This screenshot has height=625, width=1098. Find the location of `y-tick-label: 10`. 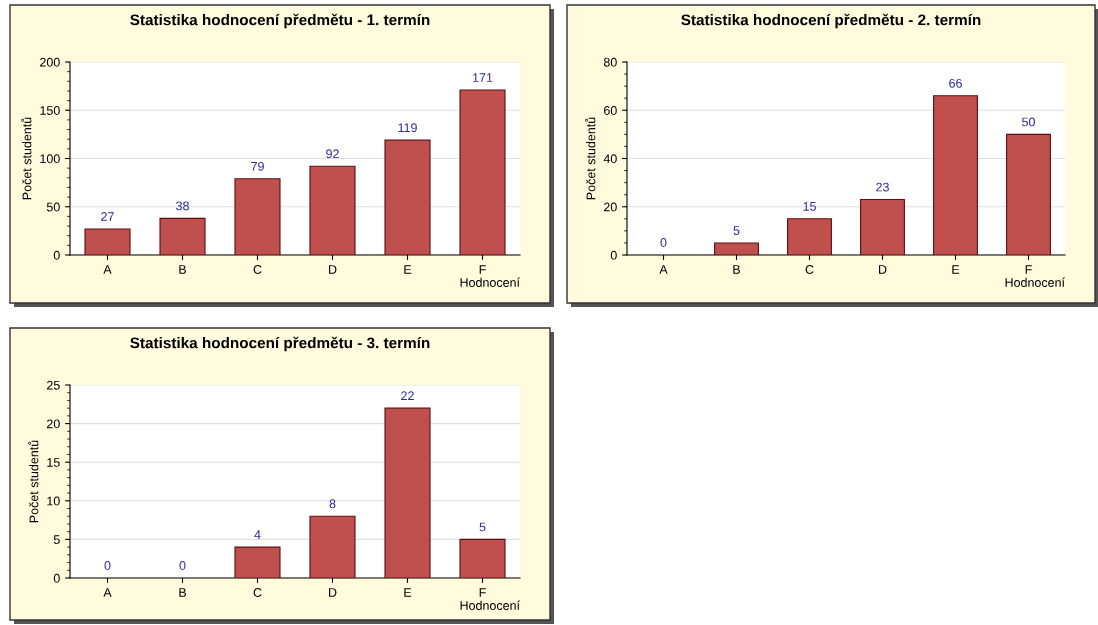

y-tick-label: 10 is located at coordinates (53, 501).